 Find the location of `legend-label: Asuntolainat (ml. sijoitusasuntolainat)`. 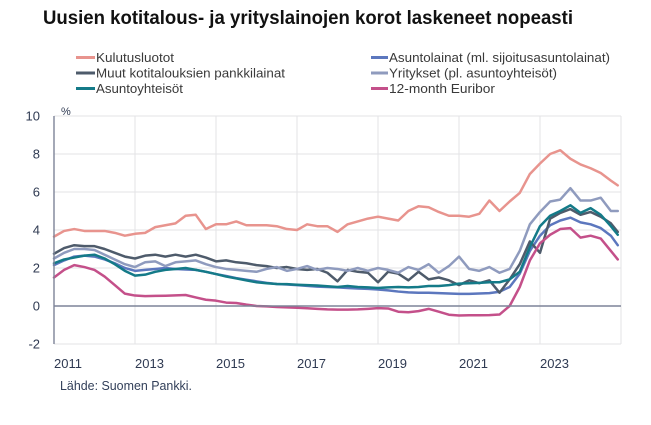

legend-label: Asuntolainat (ml. sijoitusasuntolainat) is located at coordinates (499, 58).